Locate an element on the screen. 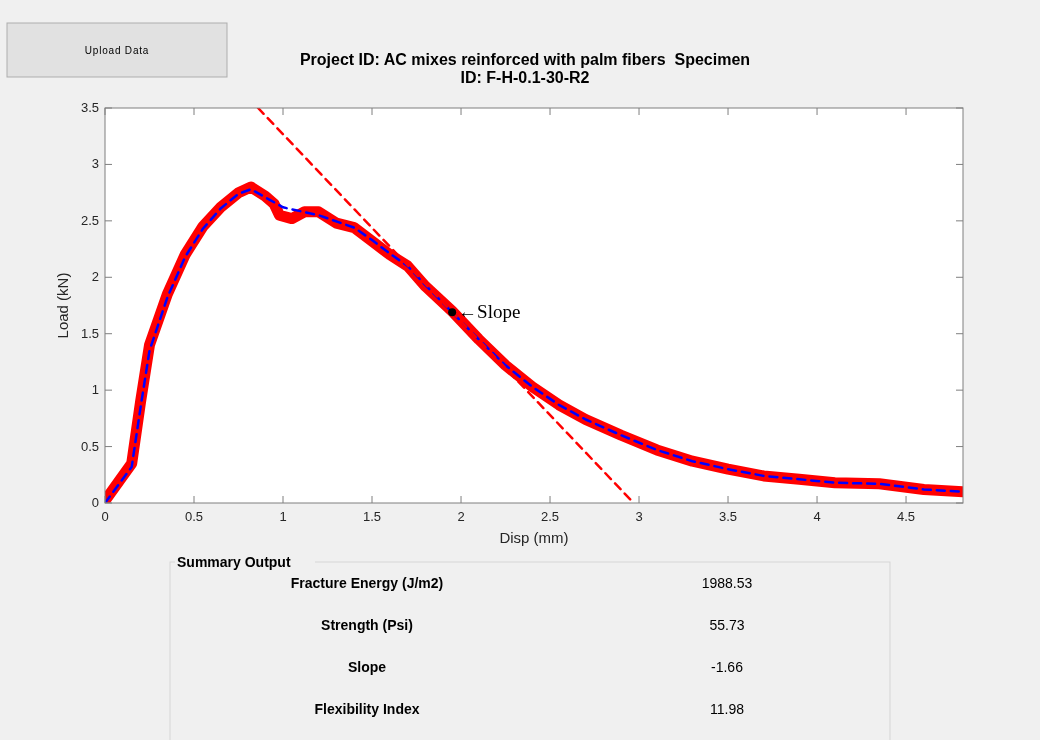  x-tick-label: 2.5 is located at coordinates (550, 516).